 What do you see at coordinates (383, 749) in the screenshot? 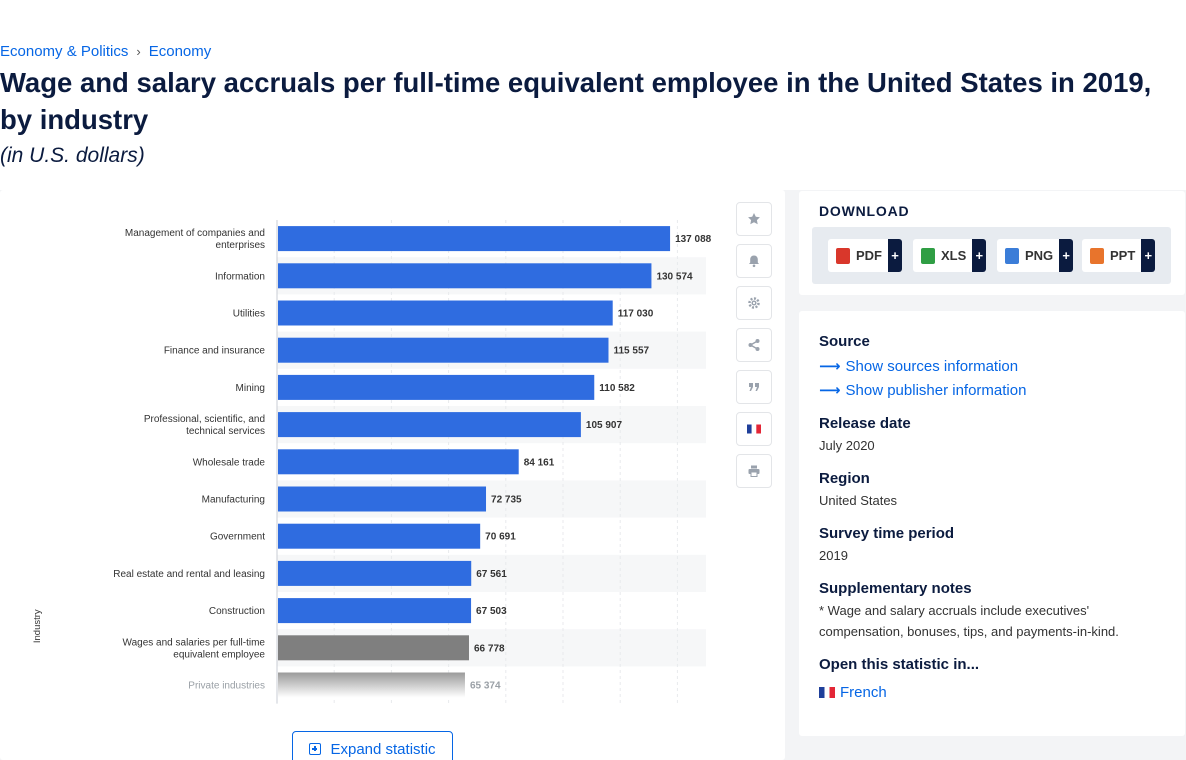
I see `expand-statistic-label: Expand statistic` at bounding box center [383, 749].